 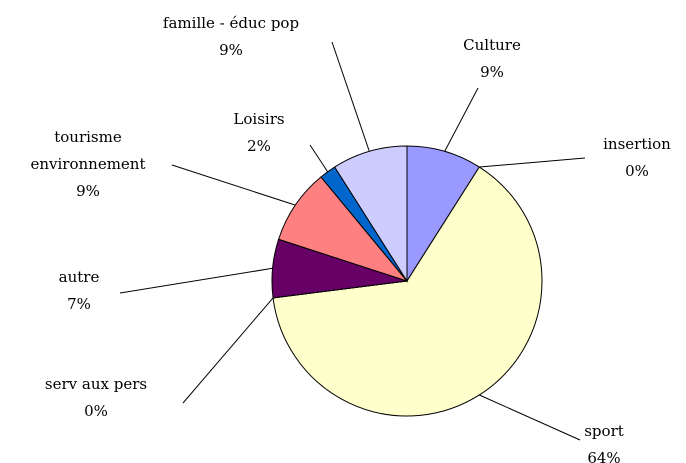 I want to click on value-label: 2%, so click(x=259, y=146).